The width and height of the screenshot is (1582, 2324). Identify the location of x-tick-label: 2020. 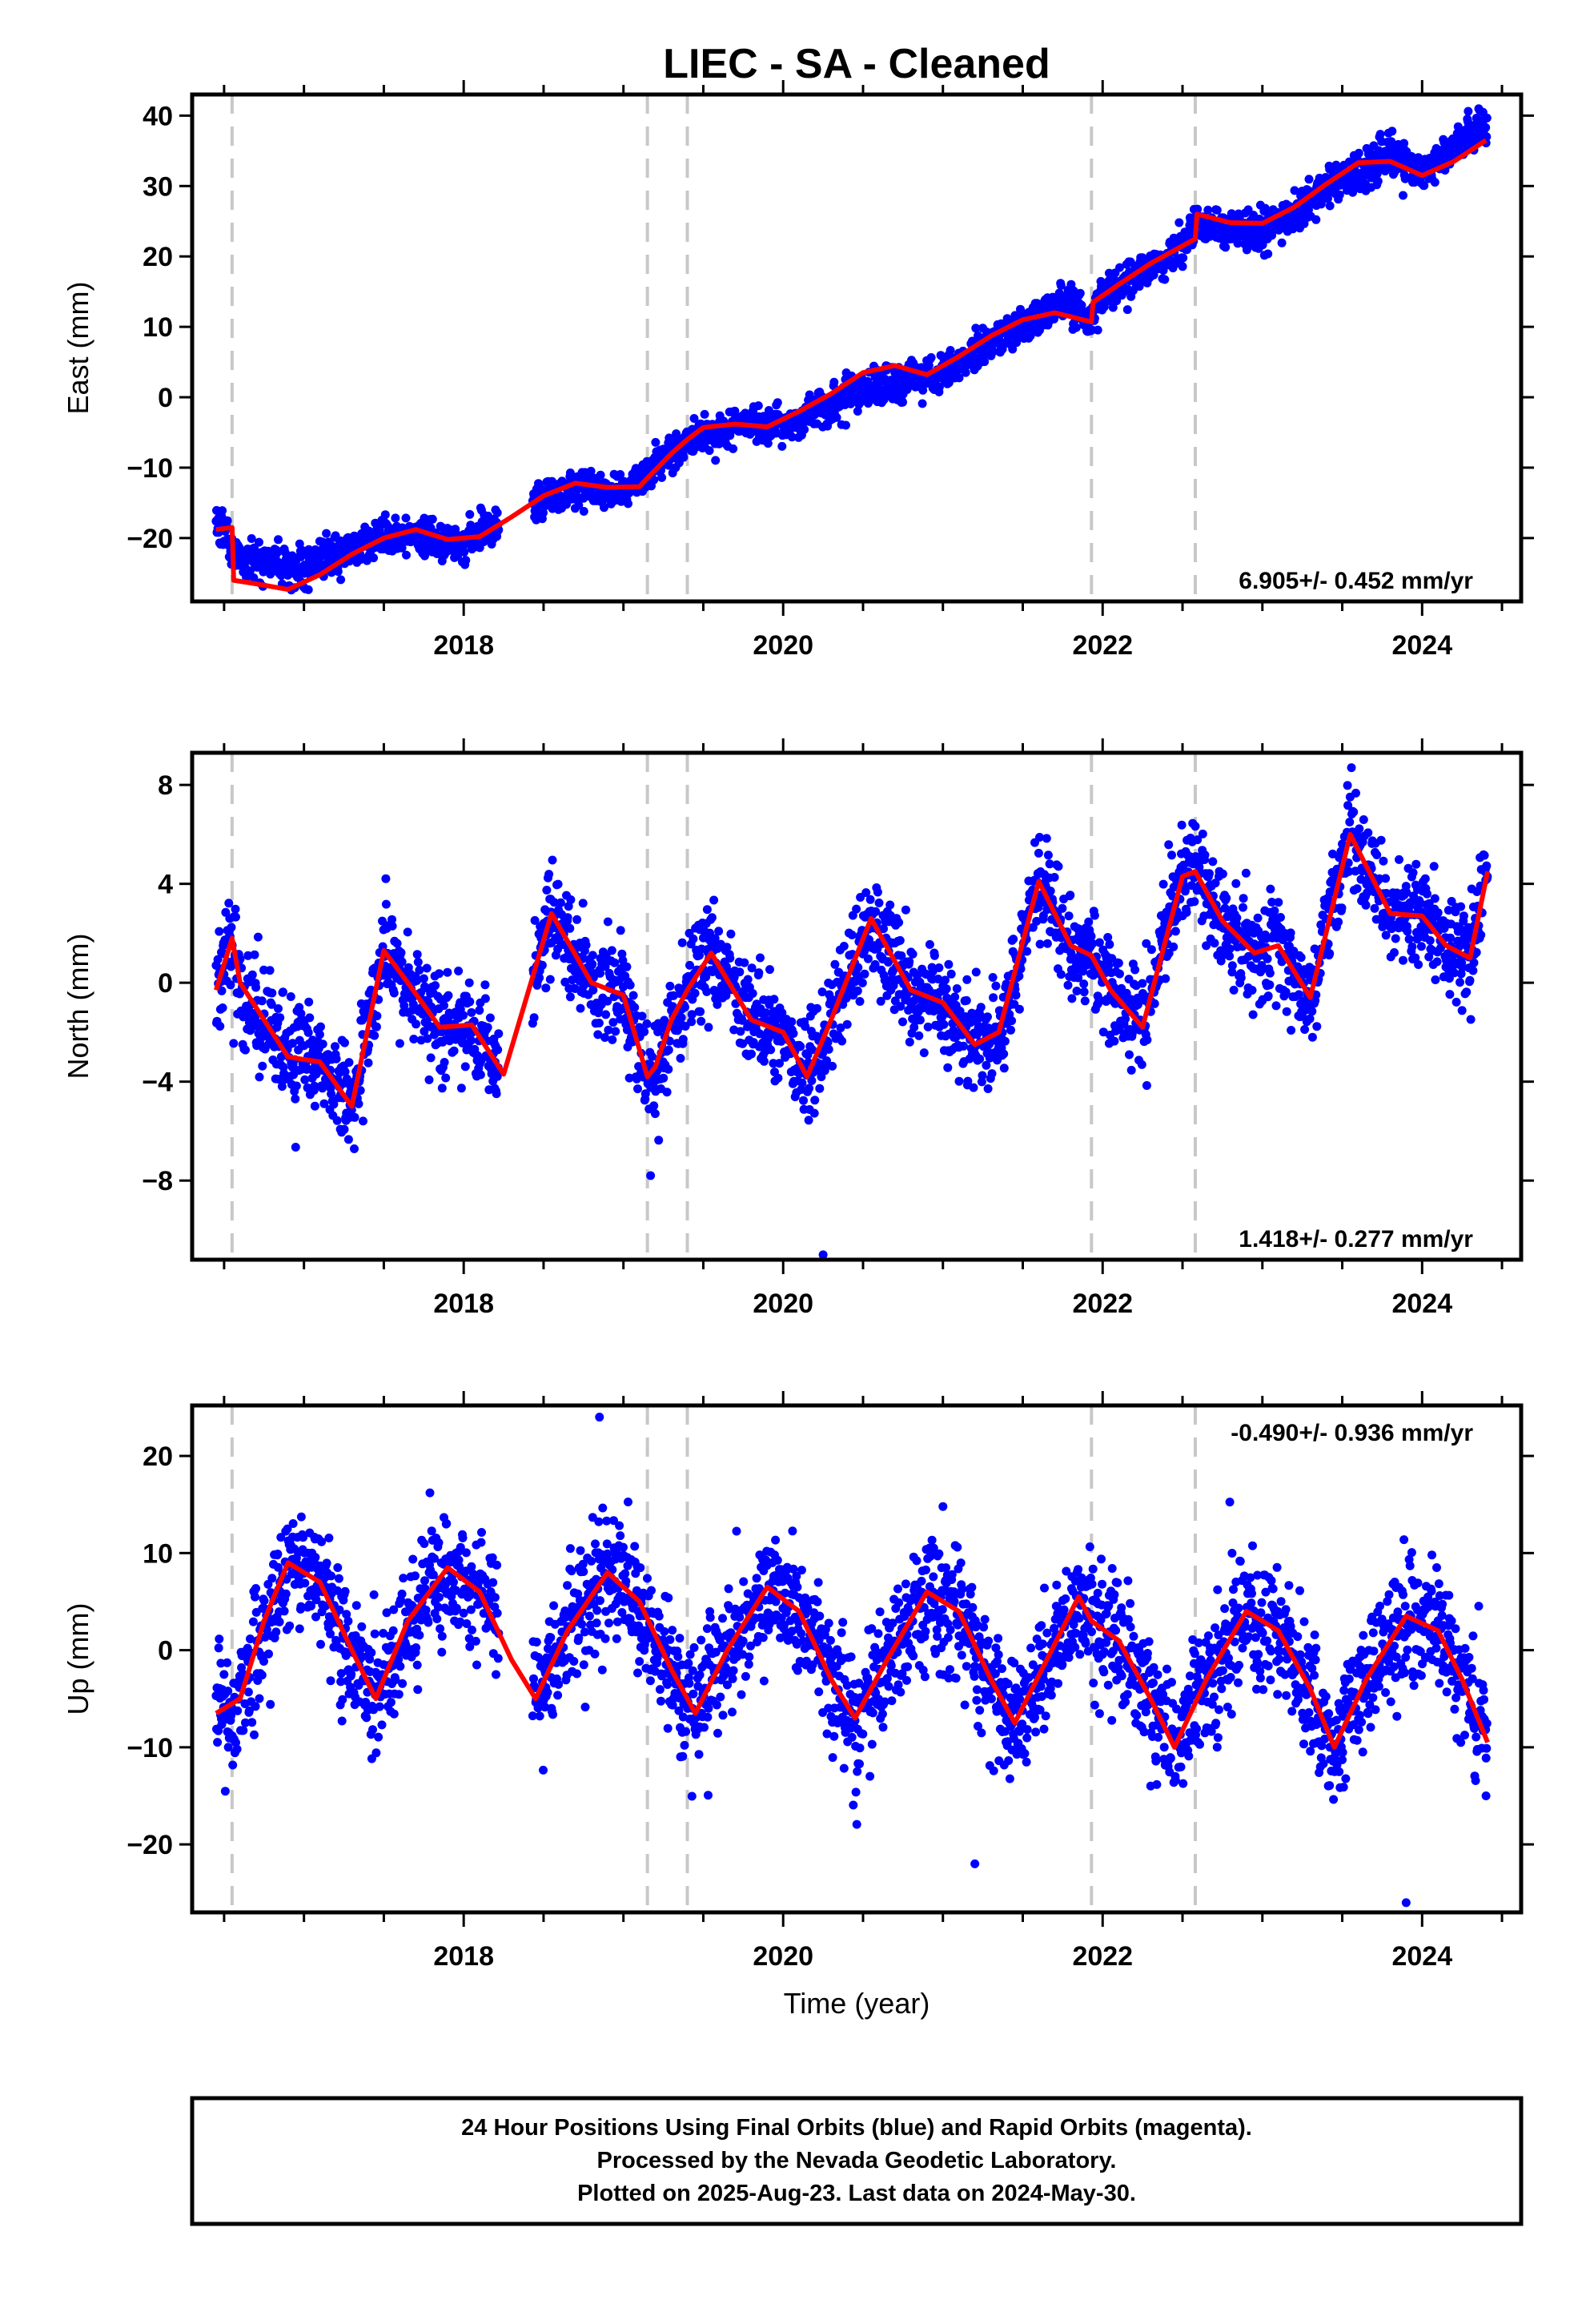
(783, 645).